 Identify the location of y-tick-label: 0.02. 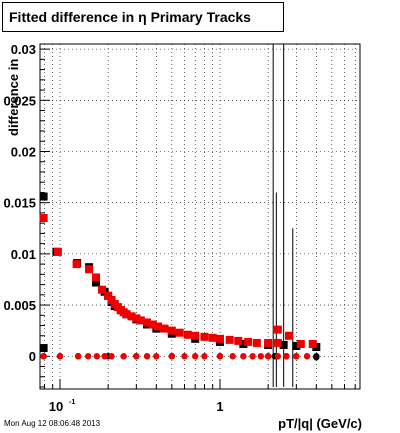
(23, 151).